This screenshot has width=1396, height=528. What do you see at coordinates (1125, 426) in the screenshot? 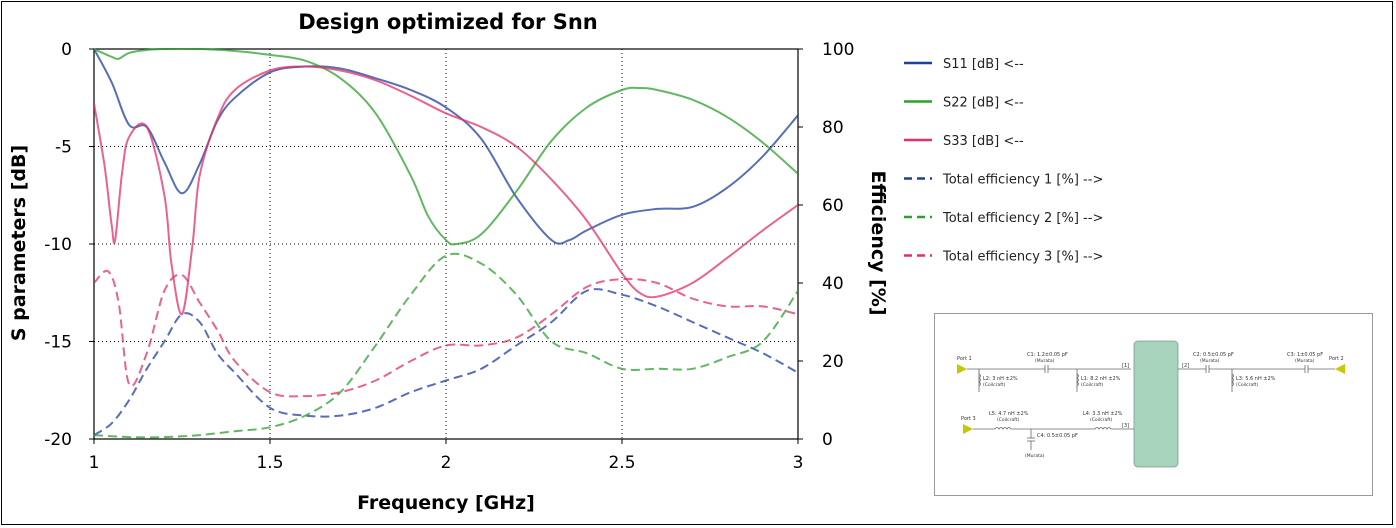
I see `node-3-label: [3]` at bounding box center [1125, 426].